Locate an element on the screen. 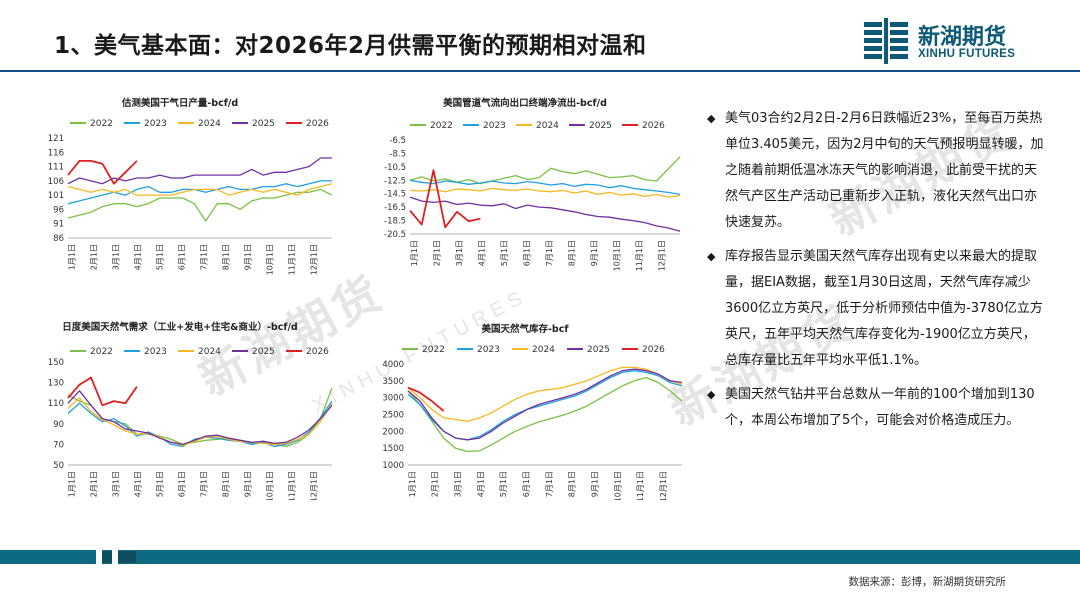 The width and height of the screenshot is (1080, 608). y-tick-label: 2500 is located at coordinates (393, 416).